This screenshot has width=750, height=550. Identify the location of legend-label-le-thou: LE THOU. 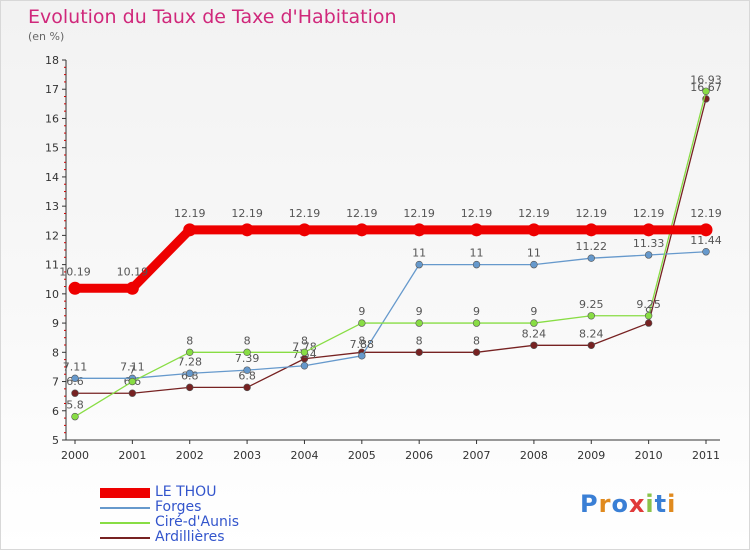
(186, 492).